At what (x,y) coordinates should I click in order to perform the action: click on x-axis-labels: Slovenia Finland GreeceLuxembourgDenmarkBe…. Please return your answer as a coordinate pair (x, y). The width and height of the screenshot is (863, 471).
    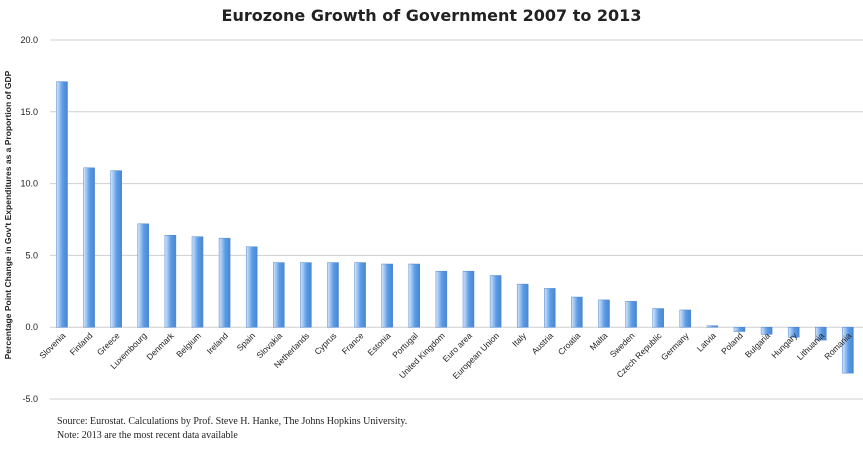
    Looking at the image, I should click on (445, 355).